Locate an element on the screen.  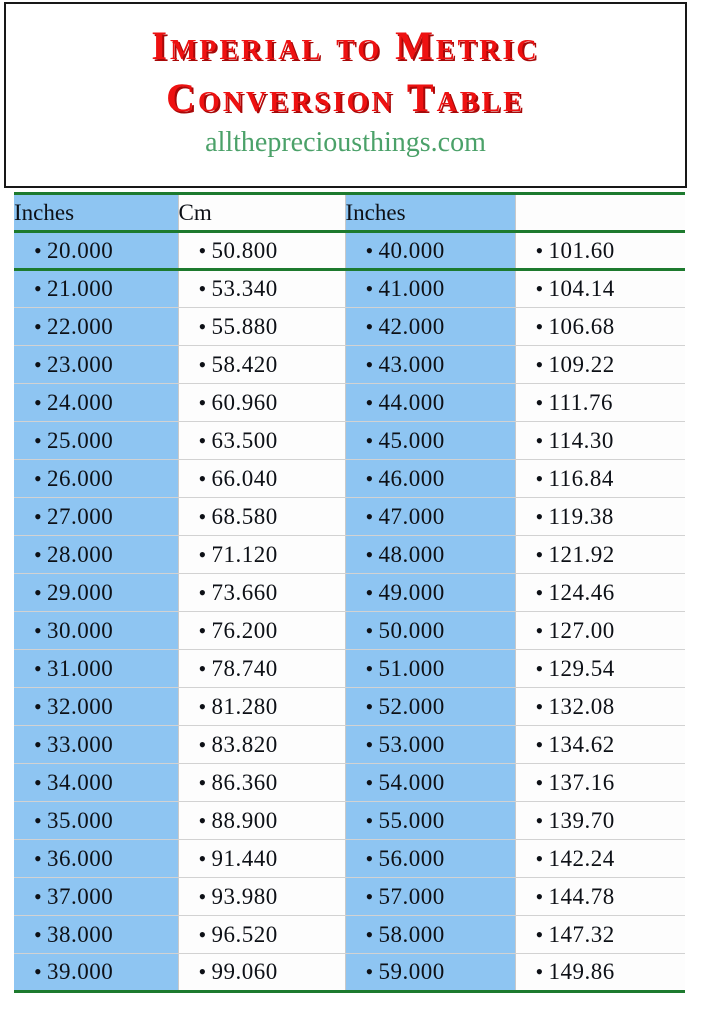
cell-value: 76.200 is located at coordinates (244, 630).